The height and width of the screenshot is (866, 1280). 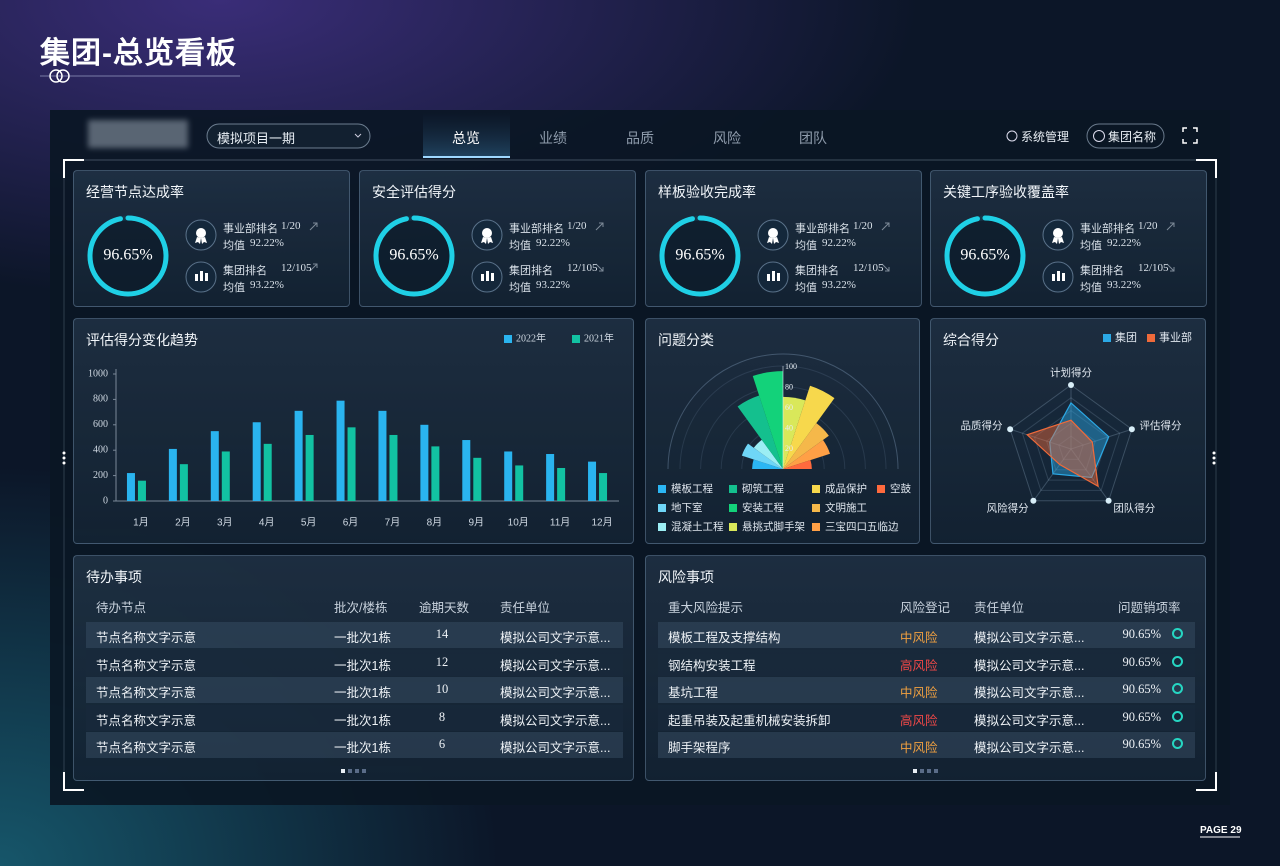 What do you see at coordinates (358, 135) in the screenshot?
I see `select-caret` at bounding box center [358, 135].